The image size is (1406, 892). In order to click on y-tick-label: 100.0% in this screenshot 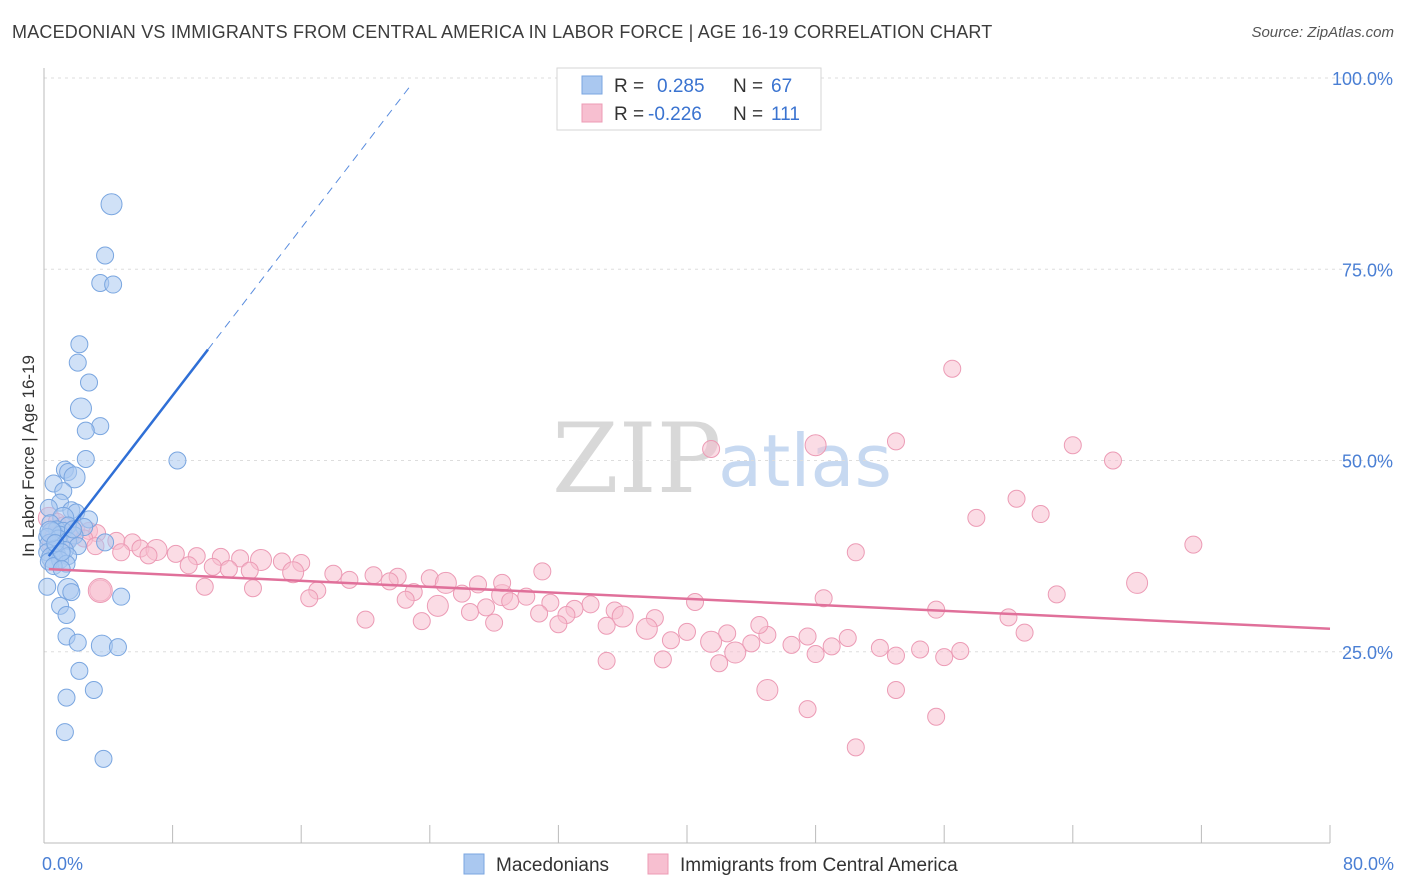, I will do `click(1362, 79)`.